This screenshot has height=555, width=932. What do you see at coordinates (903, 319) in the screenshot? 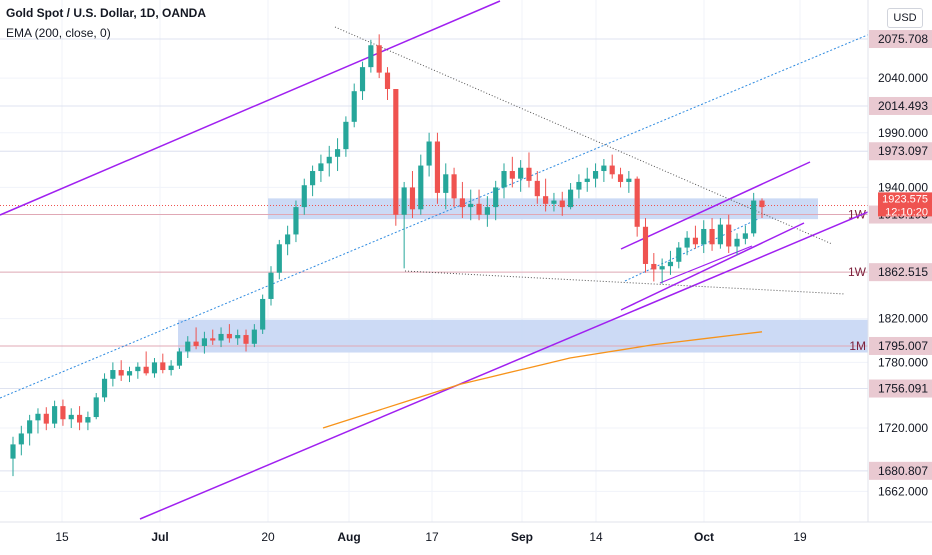
I see `price-tick-label-9: 1820.000` at bounding box center [903, 319].